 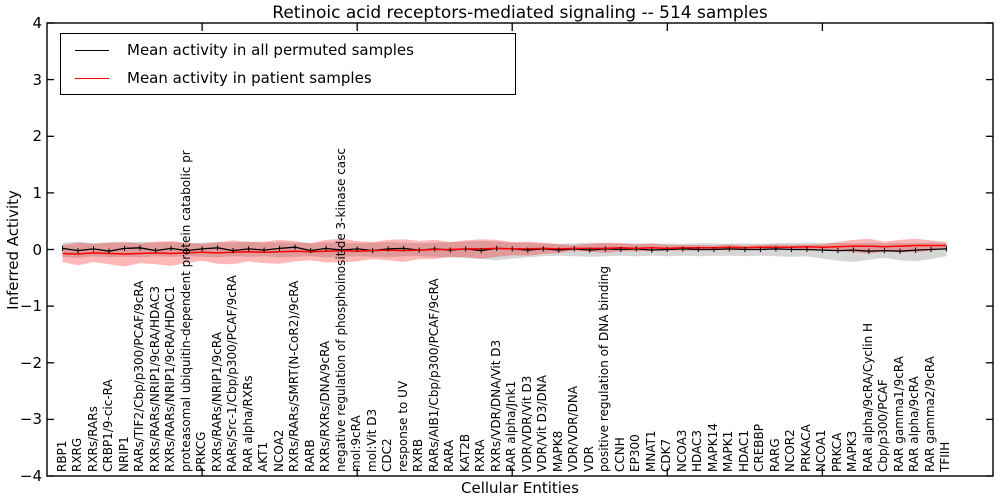 What do you see at coordinates (232, 373) in the screenshot?
I see `x-tick-label: RARs/Src-1/Cbp/p300/PCAF/9cRA` at bounding box center [232, 373].